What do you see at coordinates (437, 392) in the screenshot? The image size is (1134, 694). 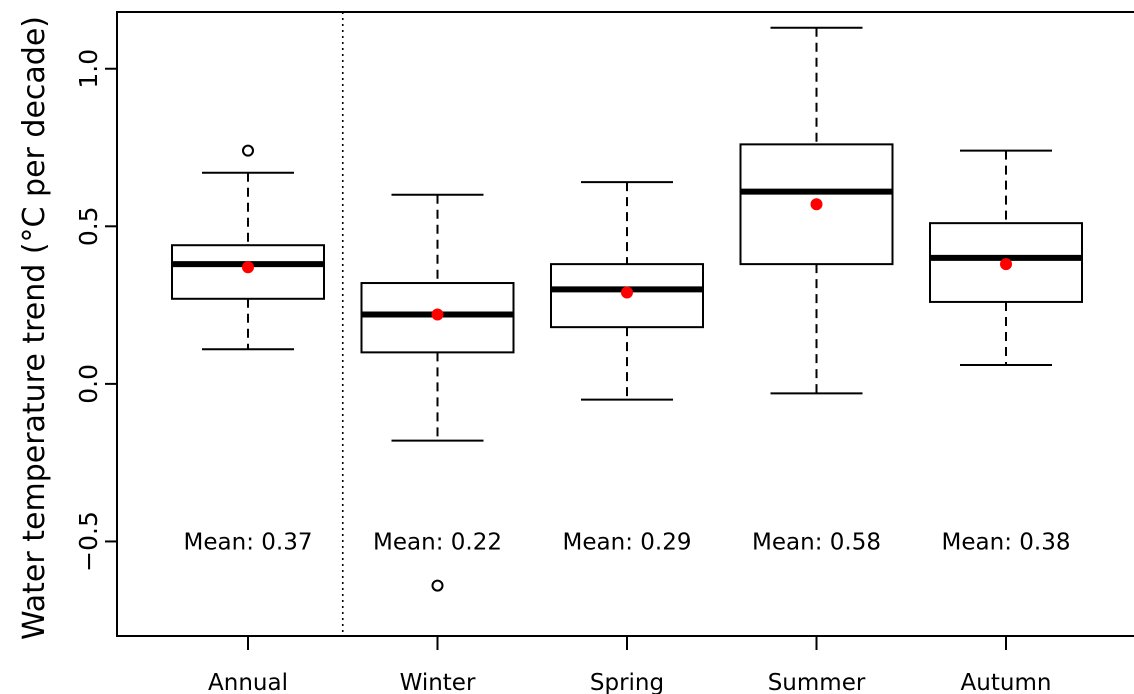 I see `box-winter` at bounding box center [437, 392].